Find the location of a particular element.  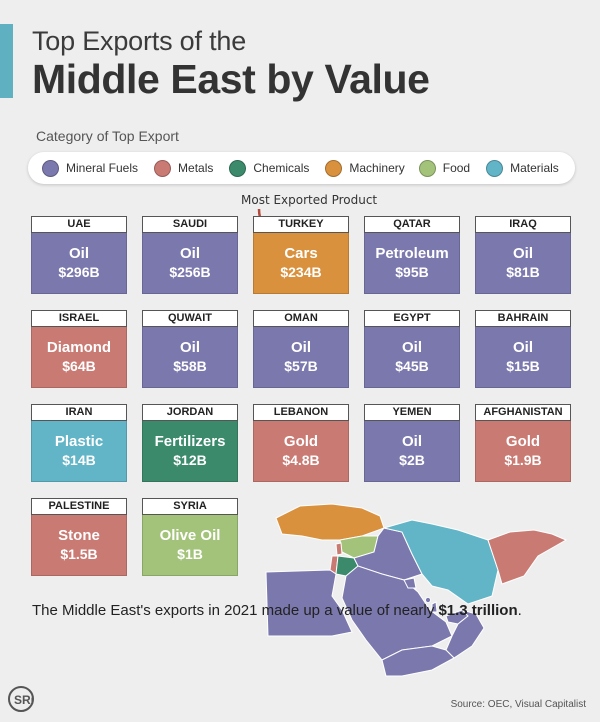

note-value: $1.3 trillion is located at coordinates (478, 610).